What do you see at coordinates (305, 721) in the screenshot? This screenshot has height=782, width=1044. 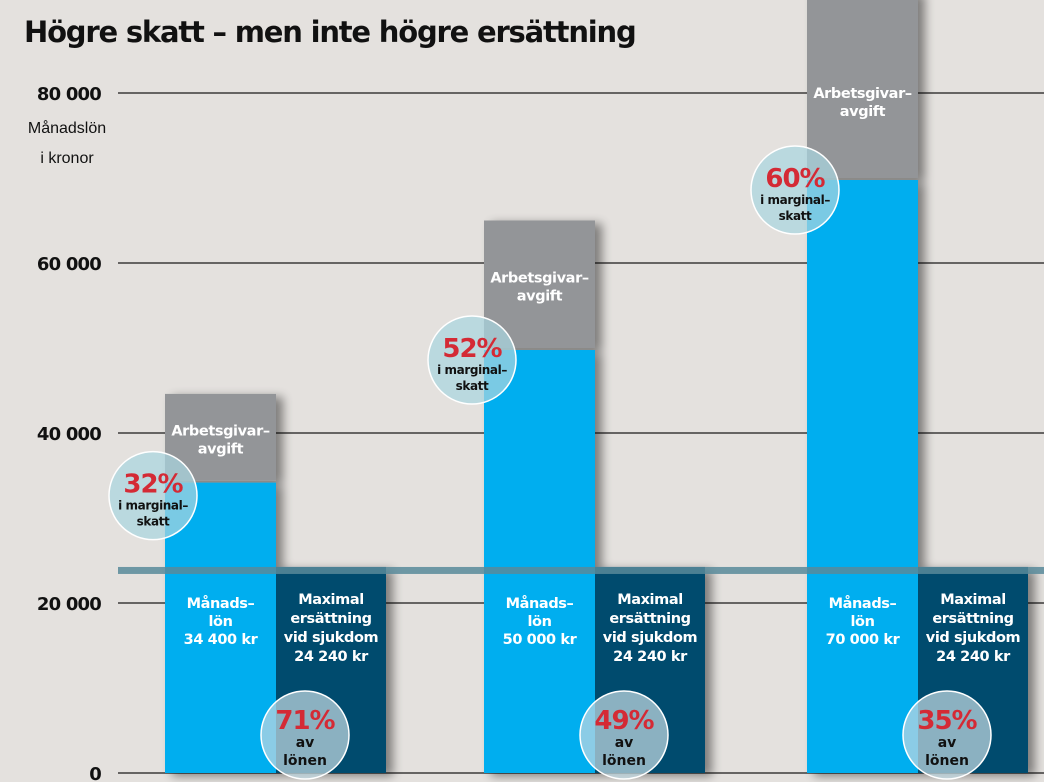 I see `replacement-value: 71%` at bounding box center [305, 721].